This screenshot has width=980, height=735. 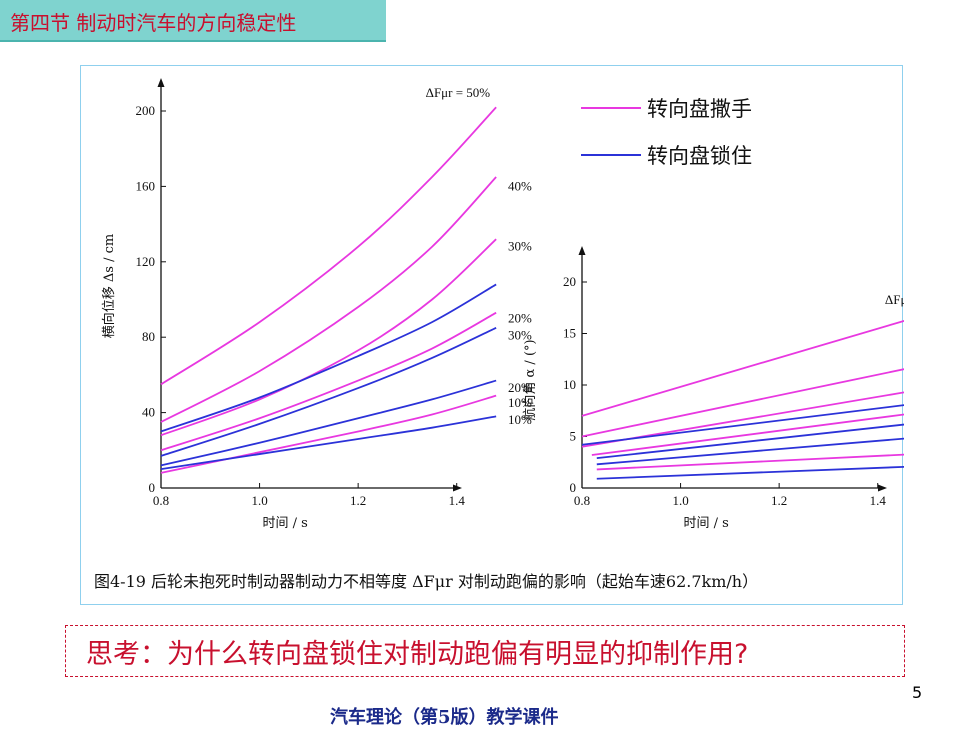 I want to click on y-tick-label: 40, so click(x=148, y=412).